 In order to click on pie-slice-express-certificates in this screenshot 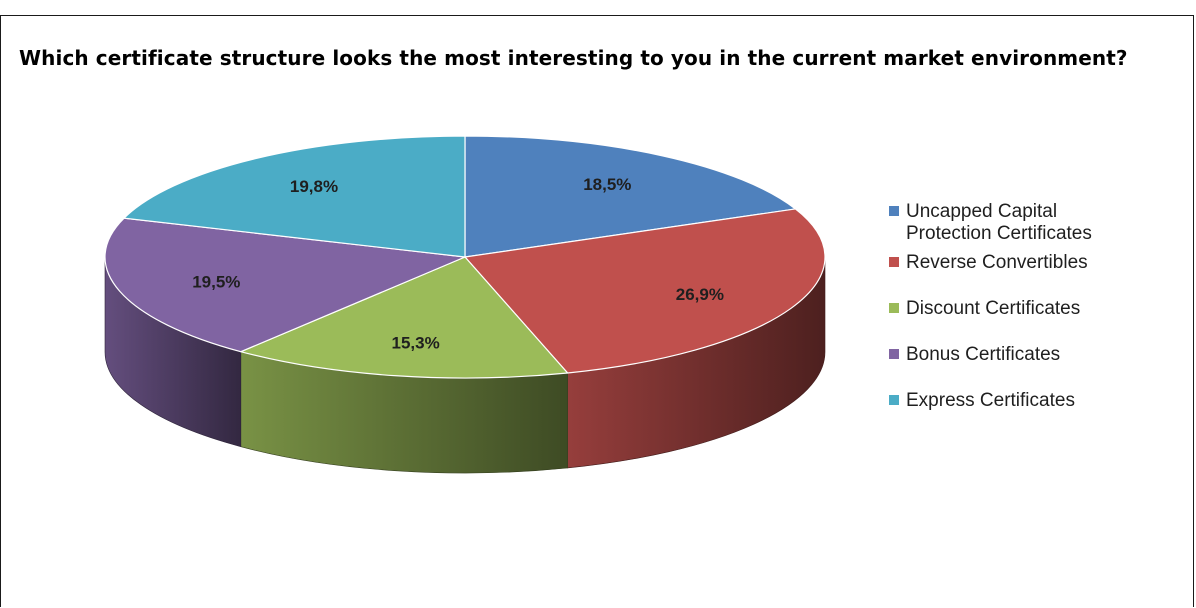, I will do `click(294, 196)`.